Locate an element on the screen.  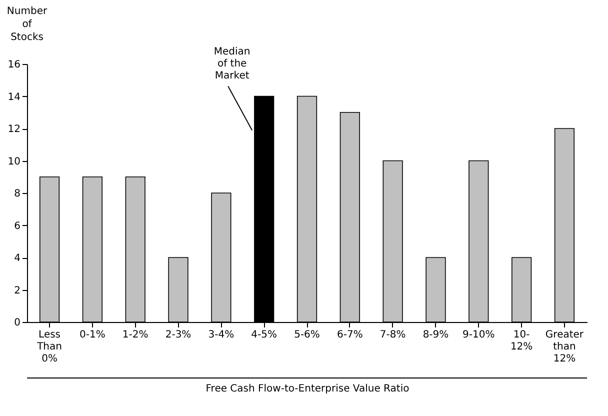
x-tick-label: 5-6% is located at coordinates (307, 335).